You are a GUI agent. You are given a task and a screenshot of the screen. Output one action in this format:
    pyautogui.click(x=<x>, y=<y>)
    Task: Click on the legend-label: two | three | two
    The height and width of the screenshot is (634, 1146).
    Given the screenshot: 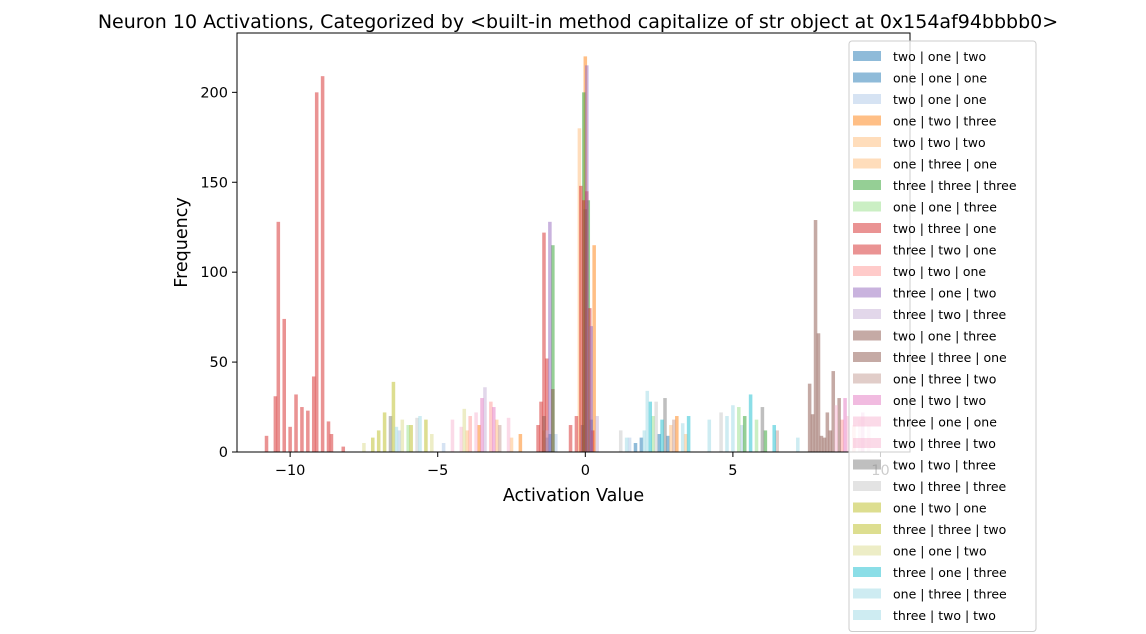 What is the action you would take?
    pyautogui.click(x=944, y=443)
    